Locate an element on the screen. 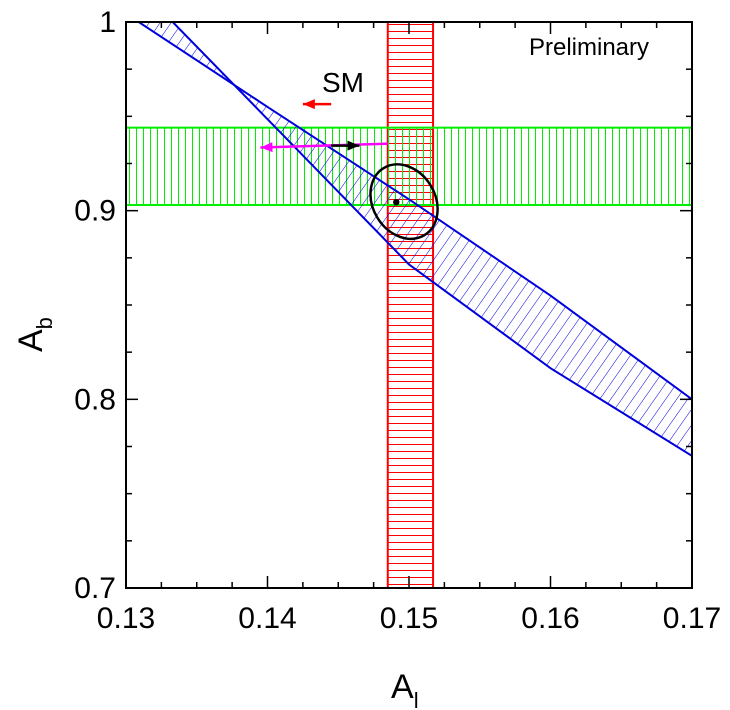 Image resolution: width=730 pixels, height=710 pixels. arrow-shaft is located at coordinates (324, 145).